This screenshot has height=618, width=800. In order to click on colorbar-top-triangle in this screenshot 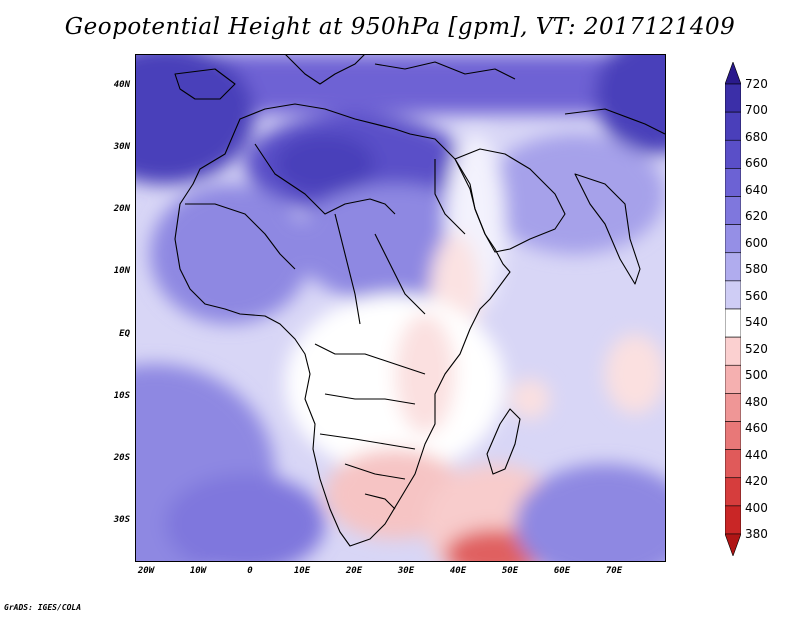, I will do `click(733, 73)`.